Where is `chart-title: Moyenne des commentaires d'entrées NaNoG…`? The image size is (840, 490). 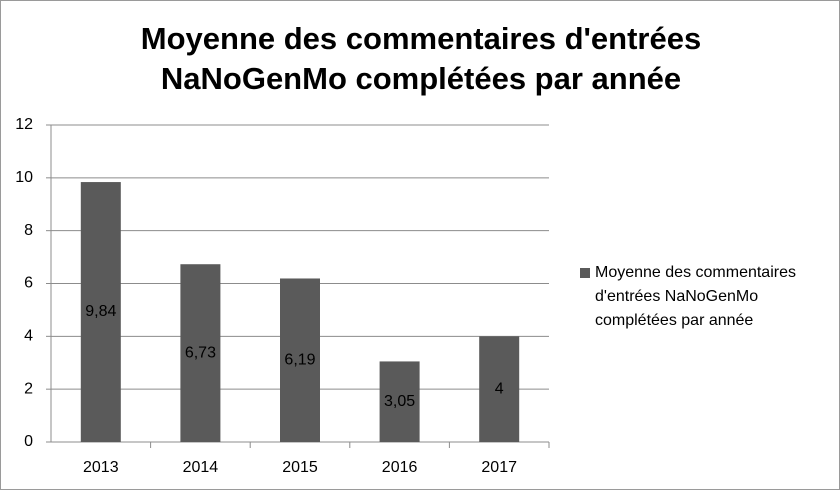
chart-title: Moyenne des commentaires d'entrées NaNoG… is located at coordinates (421, 58).